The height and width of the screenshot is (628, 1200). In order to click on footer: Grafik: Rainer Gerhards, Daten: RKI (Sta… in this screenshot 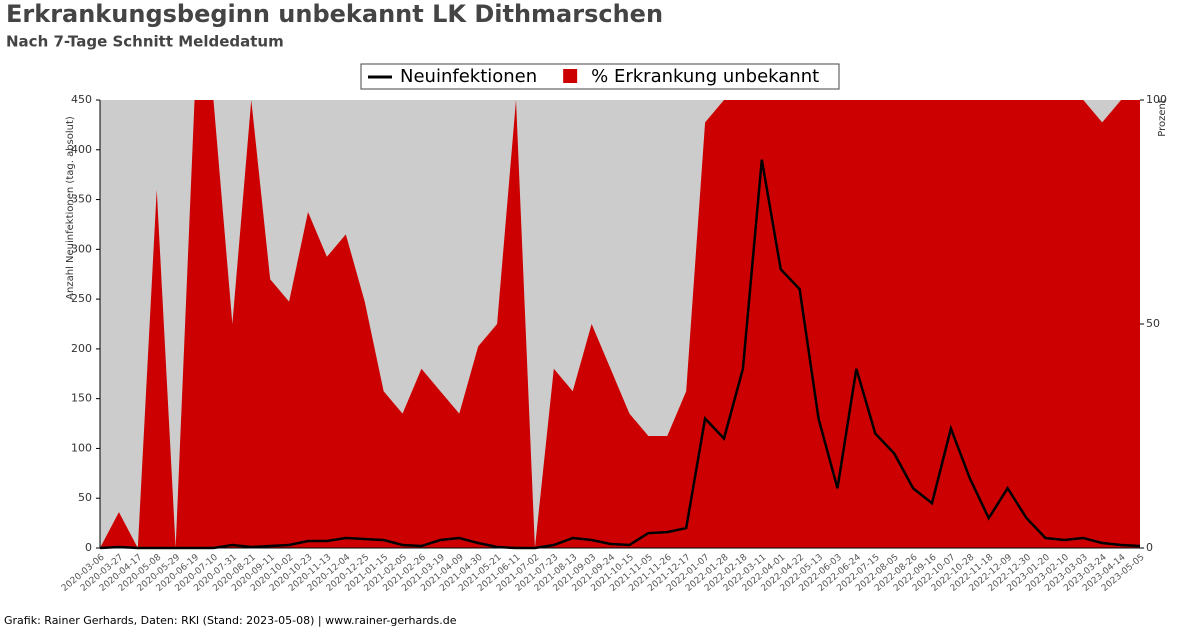, I will do `click(230, 620)`.